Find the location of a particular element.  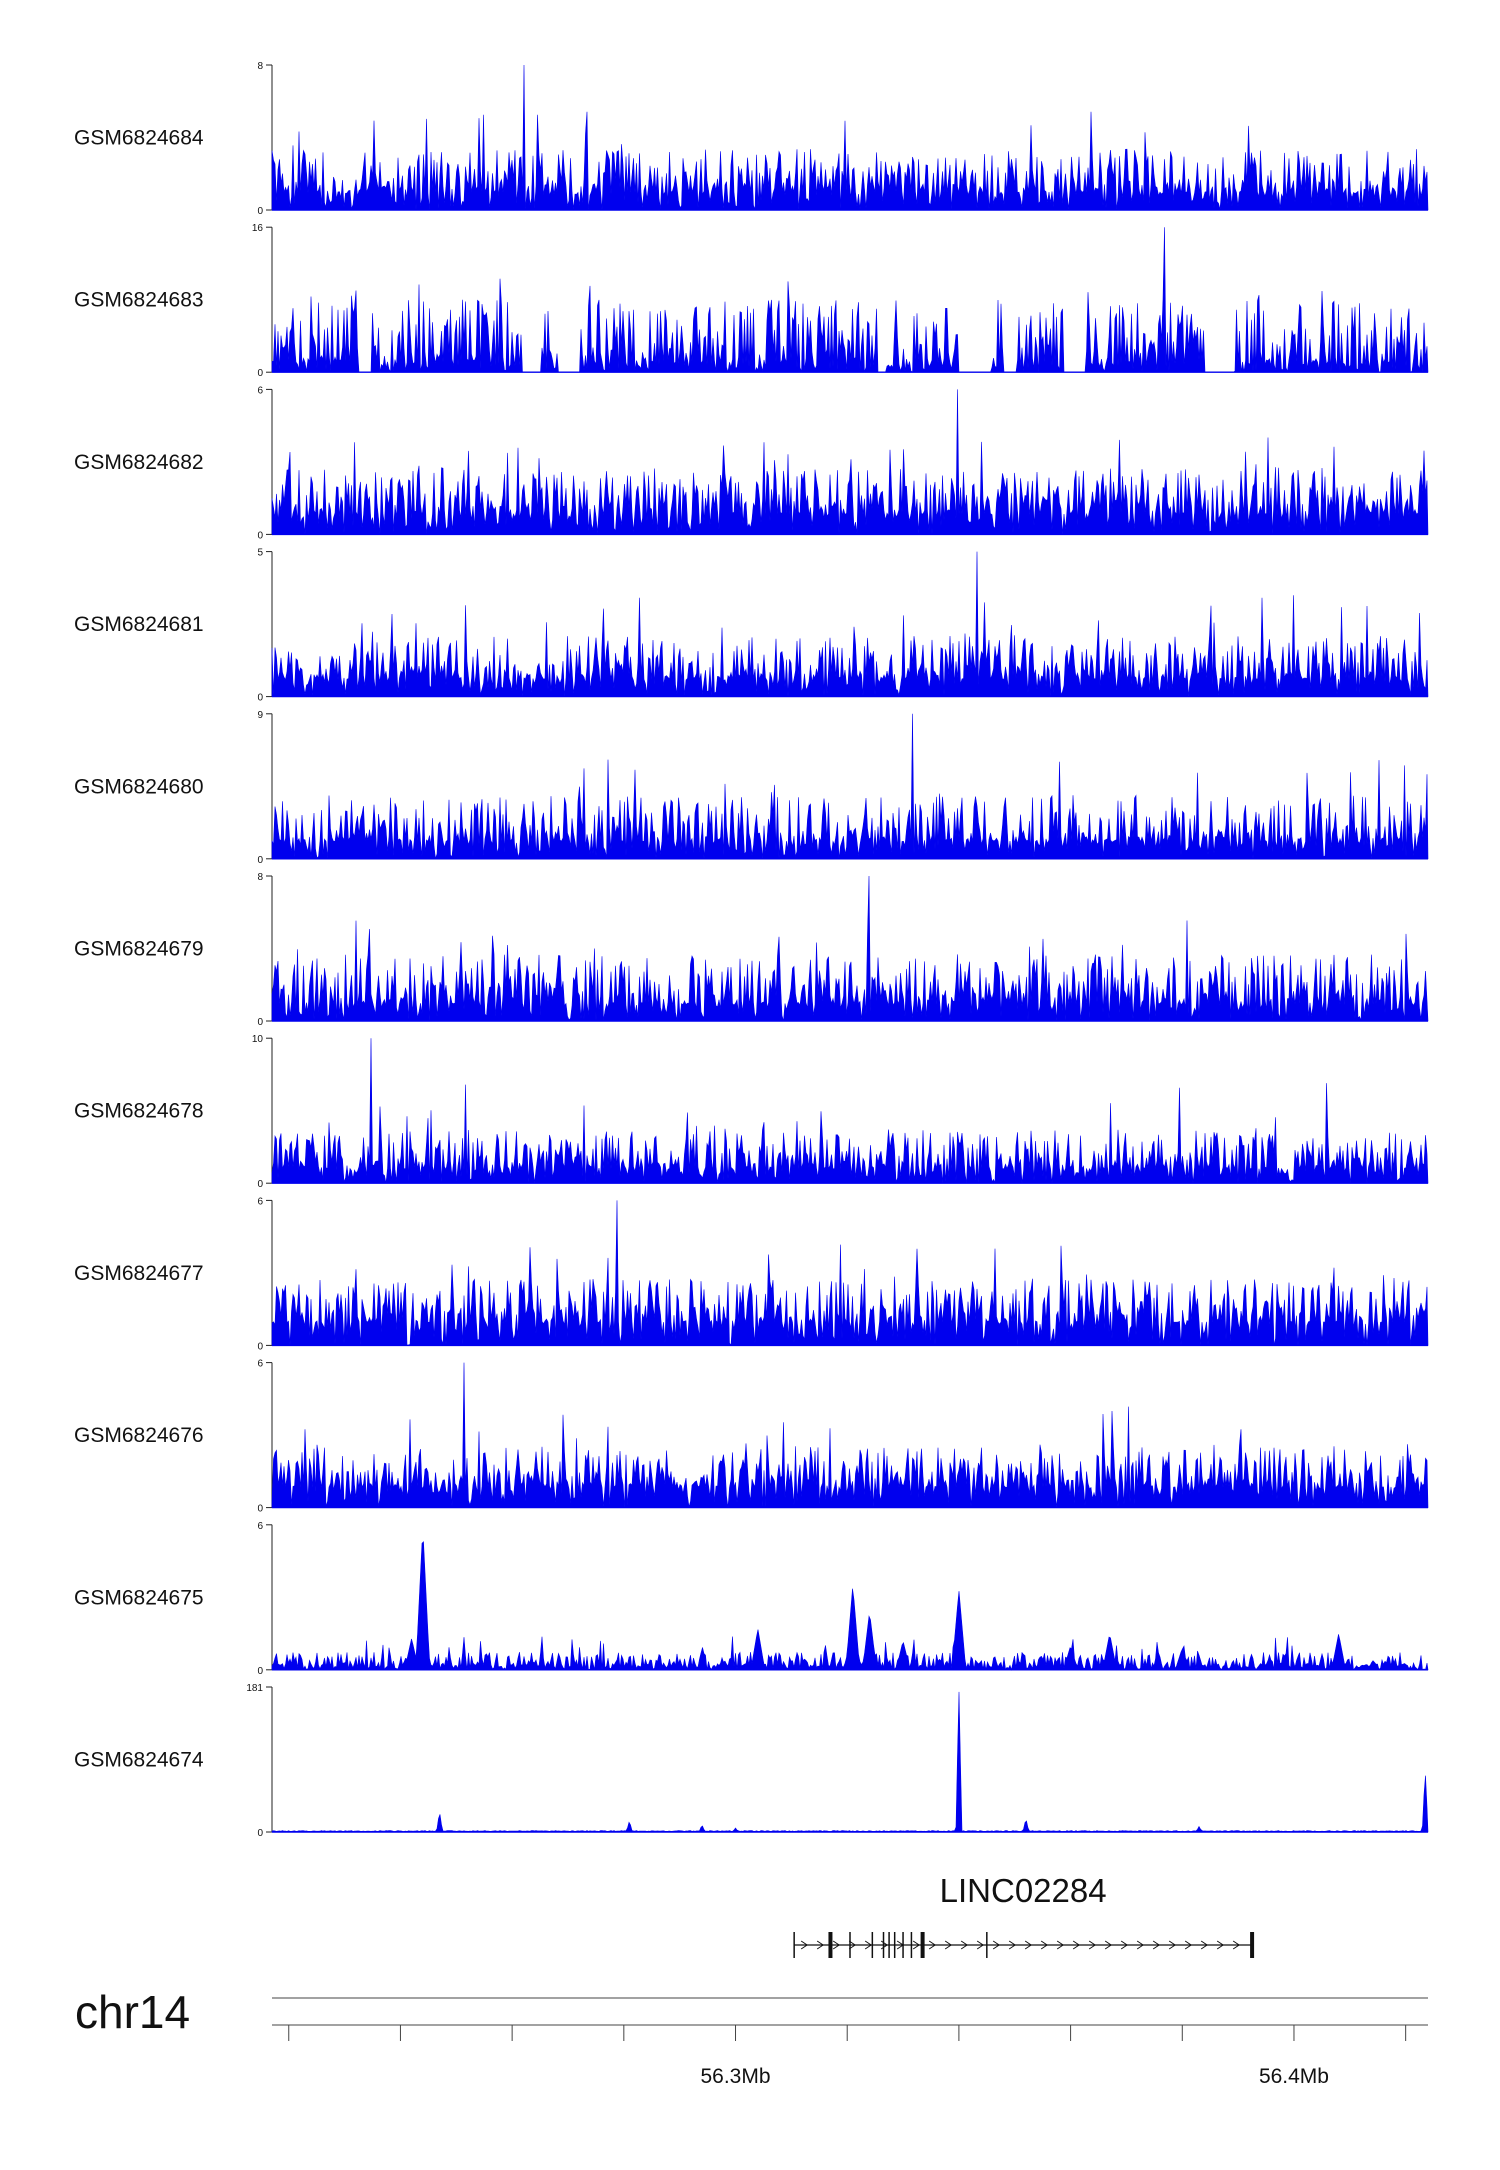

track-GSM6824675: GSM6824675 6 0 is located at coordinates (751, 1599).